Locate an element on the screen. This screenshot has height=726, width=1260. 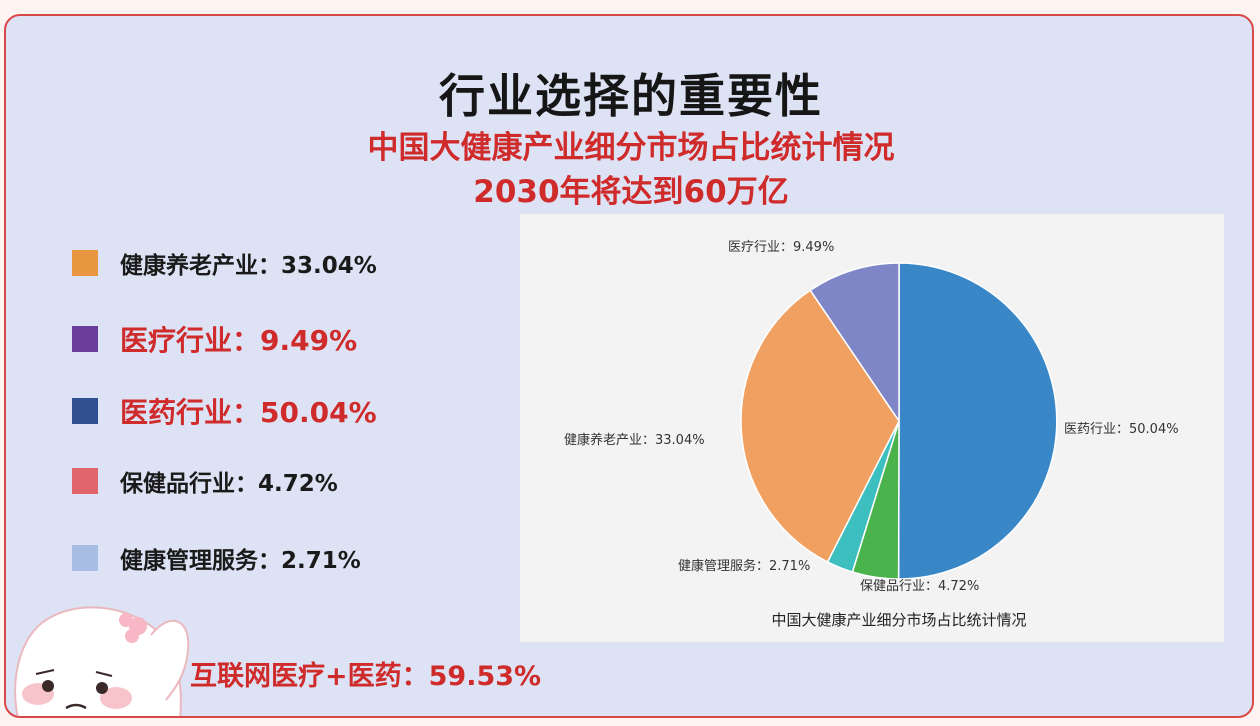
pie-slice-label: 医疗行业：9.49% is located at coordinates (781, 247).